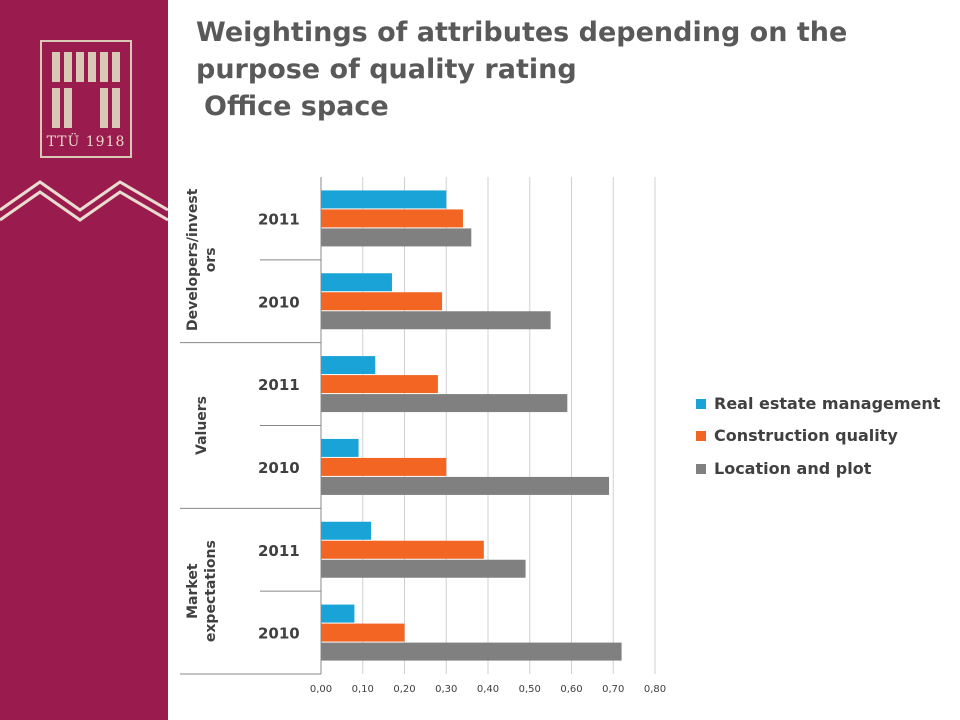  What do you see at coordinates (202, 425) in the screenshot?
I see `group-label: Valuers` at bounding box center [202, 425].